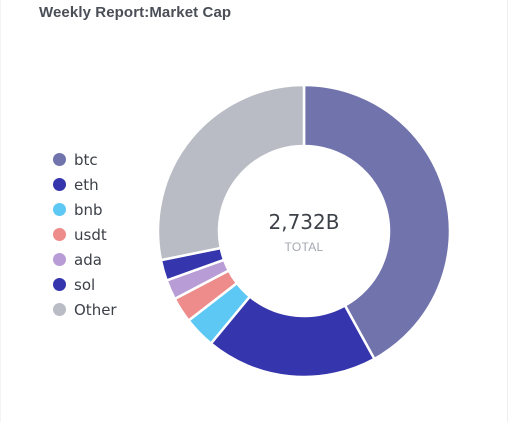 Image resolution: width=510 pixels, height=422 pixels. What do you see at coordinates (304, 247) in the screenshot?
I see `center-total-label: TOTAL` at bounding box center [304, 247].